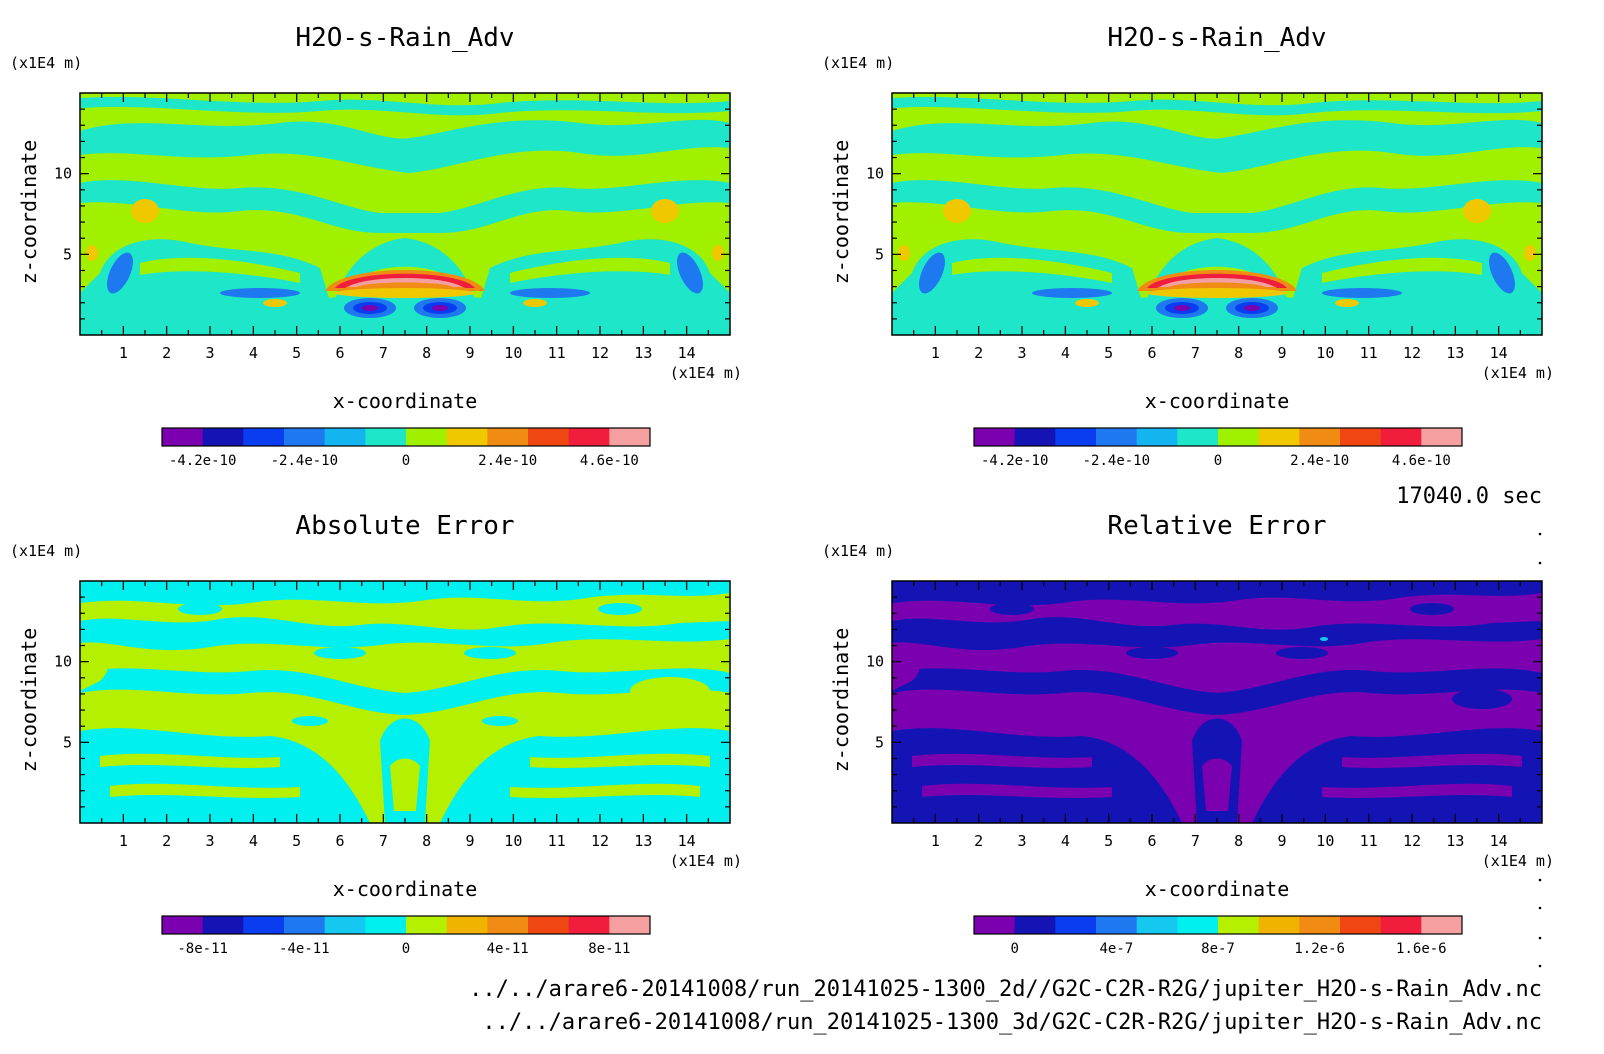  Describe the element at coordinates (1014, 461) in the screenshot. I see `colorbar-label: -4.2e-10` at that location.